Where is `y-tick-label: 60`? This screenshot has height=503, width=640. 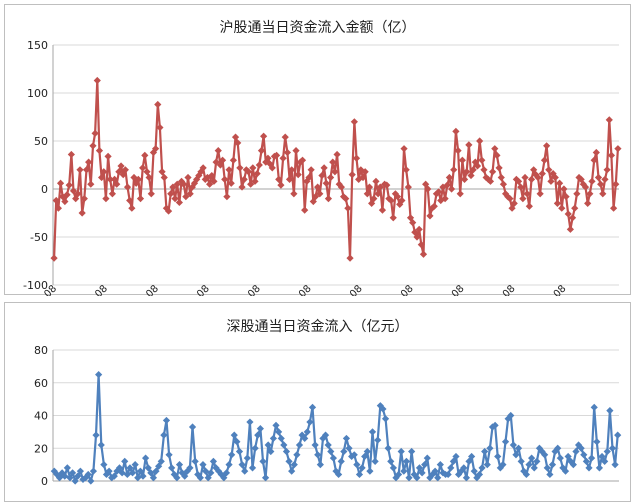 y-tick-label: 60 is located at coordinates (41, 383).